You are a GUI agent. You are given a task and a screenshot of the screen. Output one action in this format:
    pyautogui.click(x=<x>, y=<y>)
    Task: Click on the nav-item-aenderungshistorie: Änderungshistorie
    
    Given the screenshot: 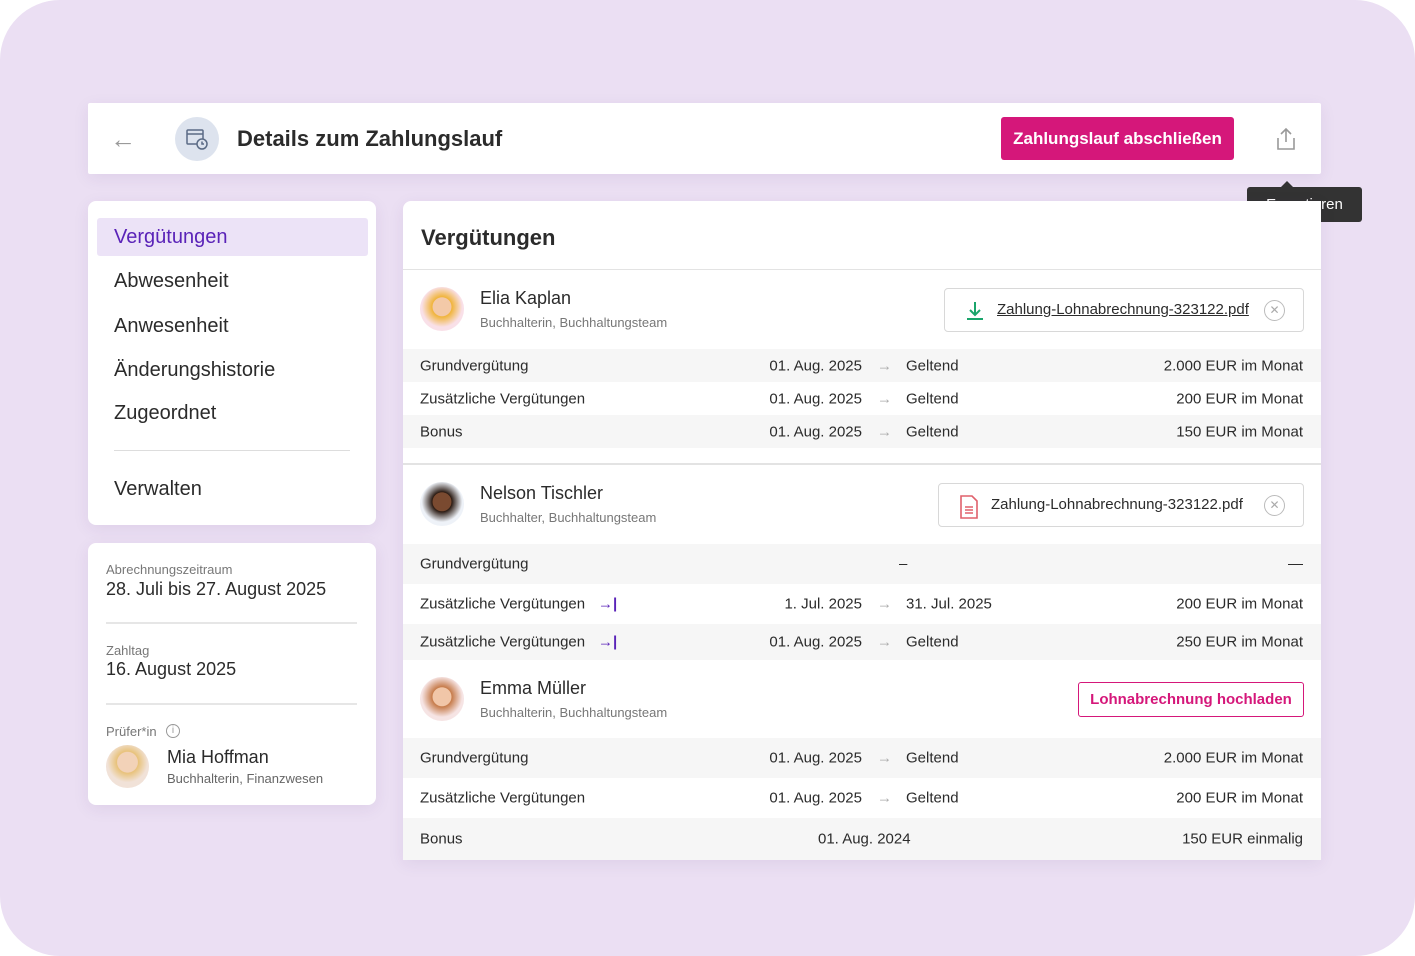 What is the action you would take?
    pyautogui.click(x=195, y=370)
    